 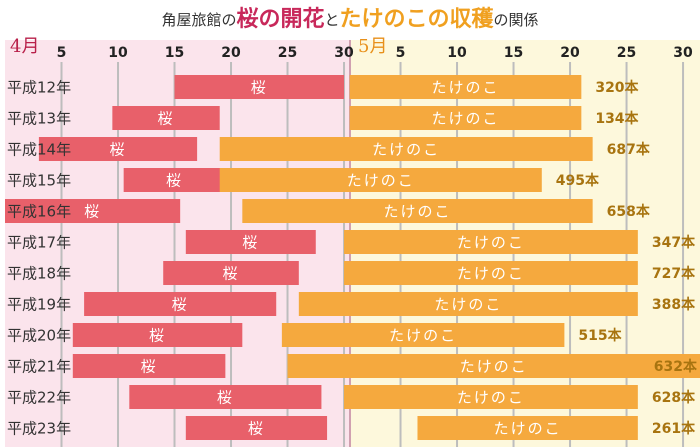 I want to click on value-label: 134本, so click(x=617, y=118).